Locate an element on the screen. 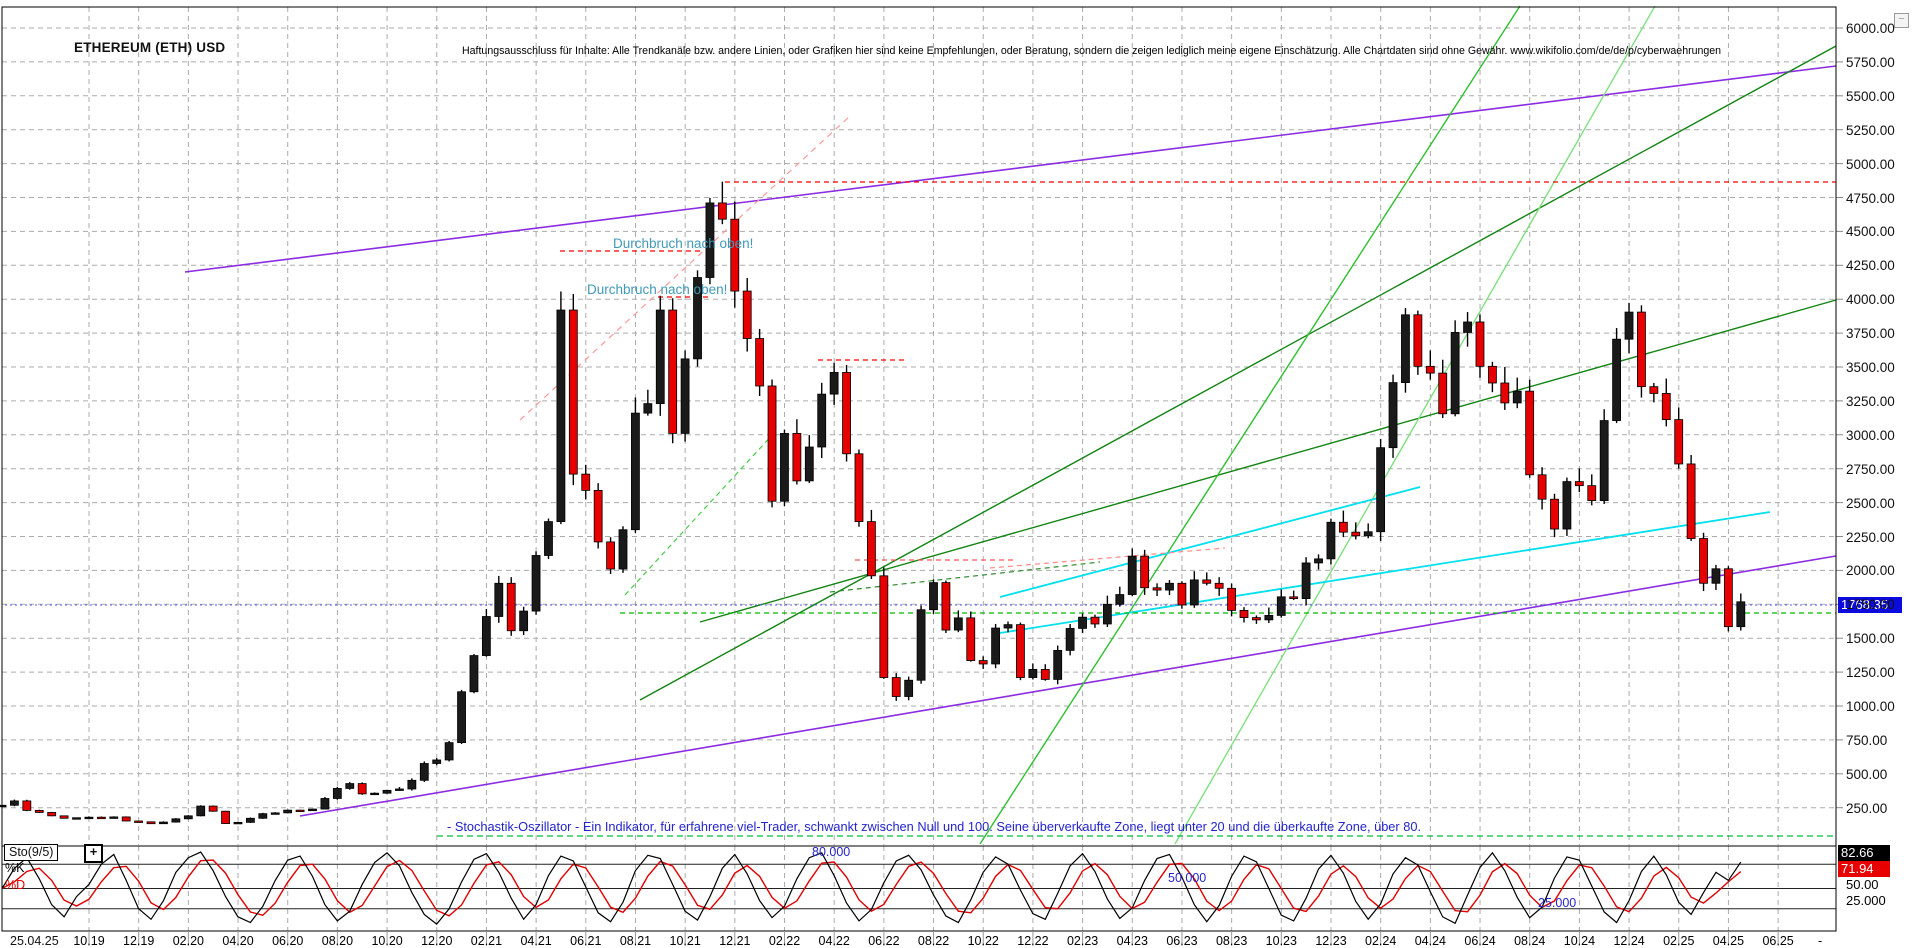  add-indicator-button: + is located at coordinates (93, 853).